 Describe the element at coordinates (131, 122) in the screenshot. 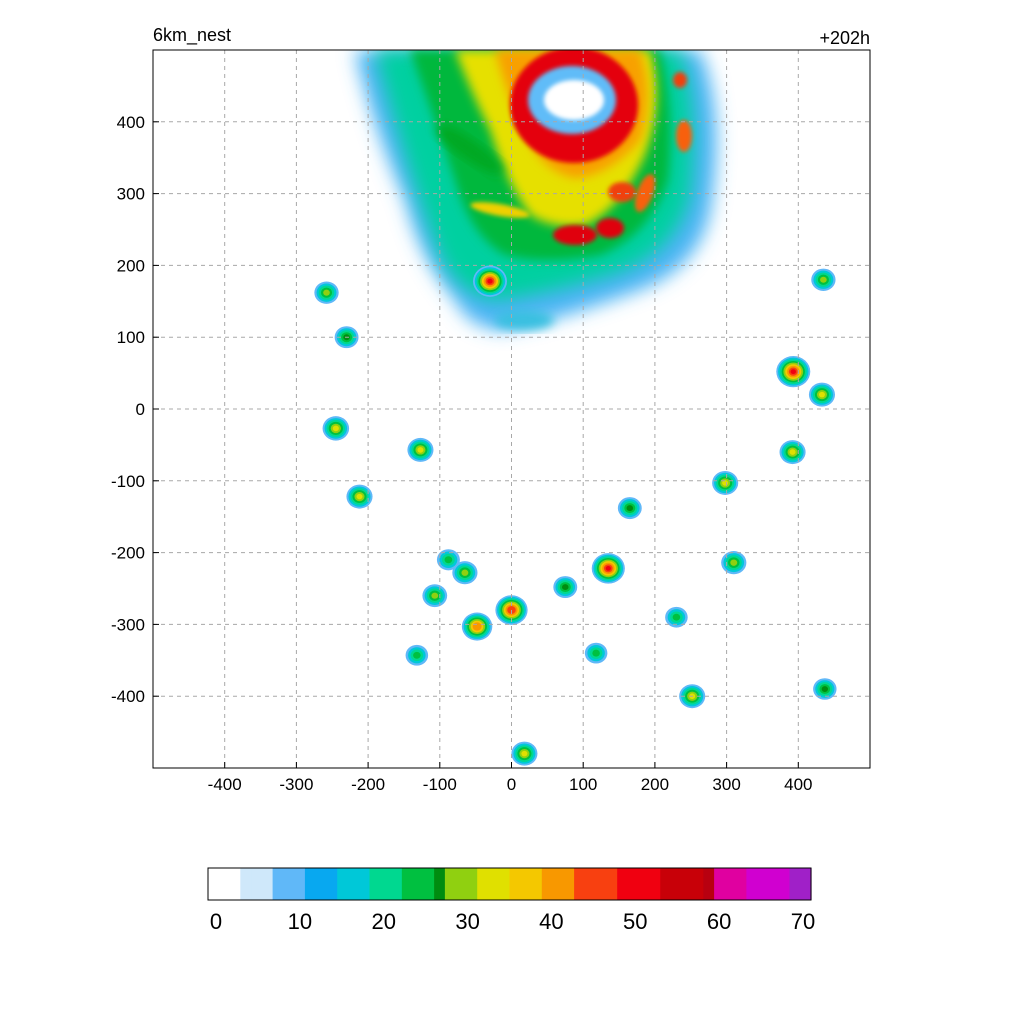

I see `y-tick-label: 400` at that location.